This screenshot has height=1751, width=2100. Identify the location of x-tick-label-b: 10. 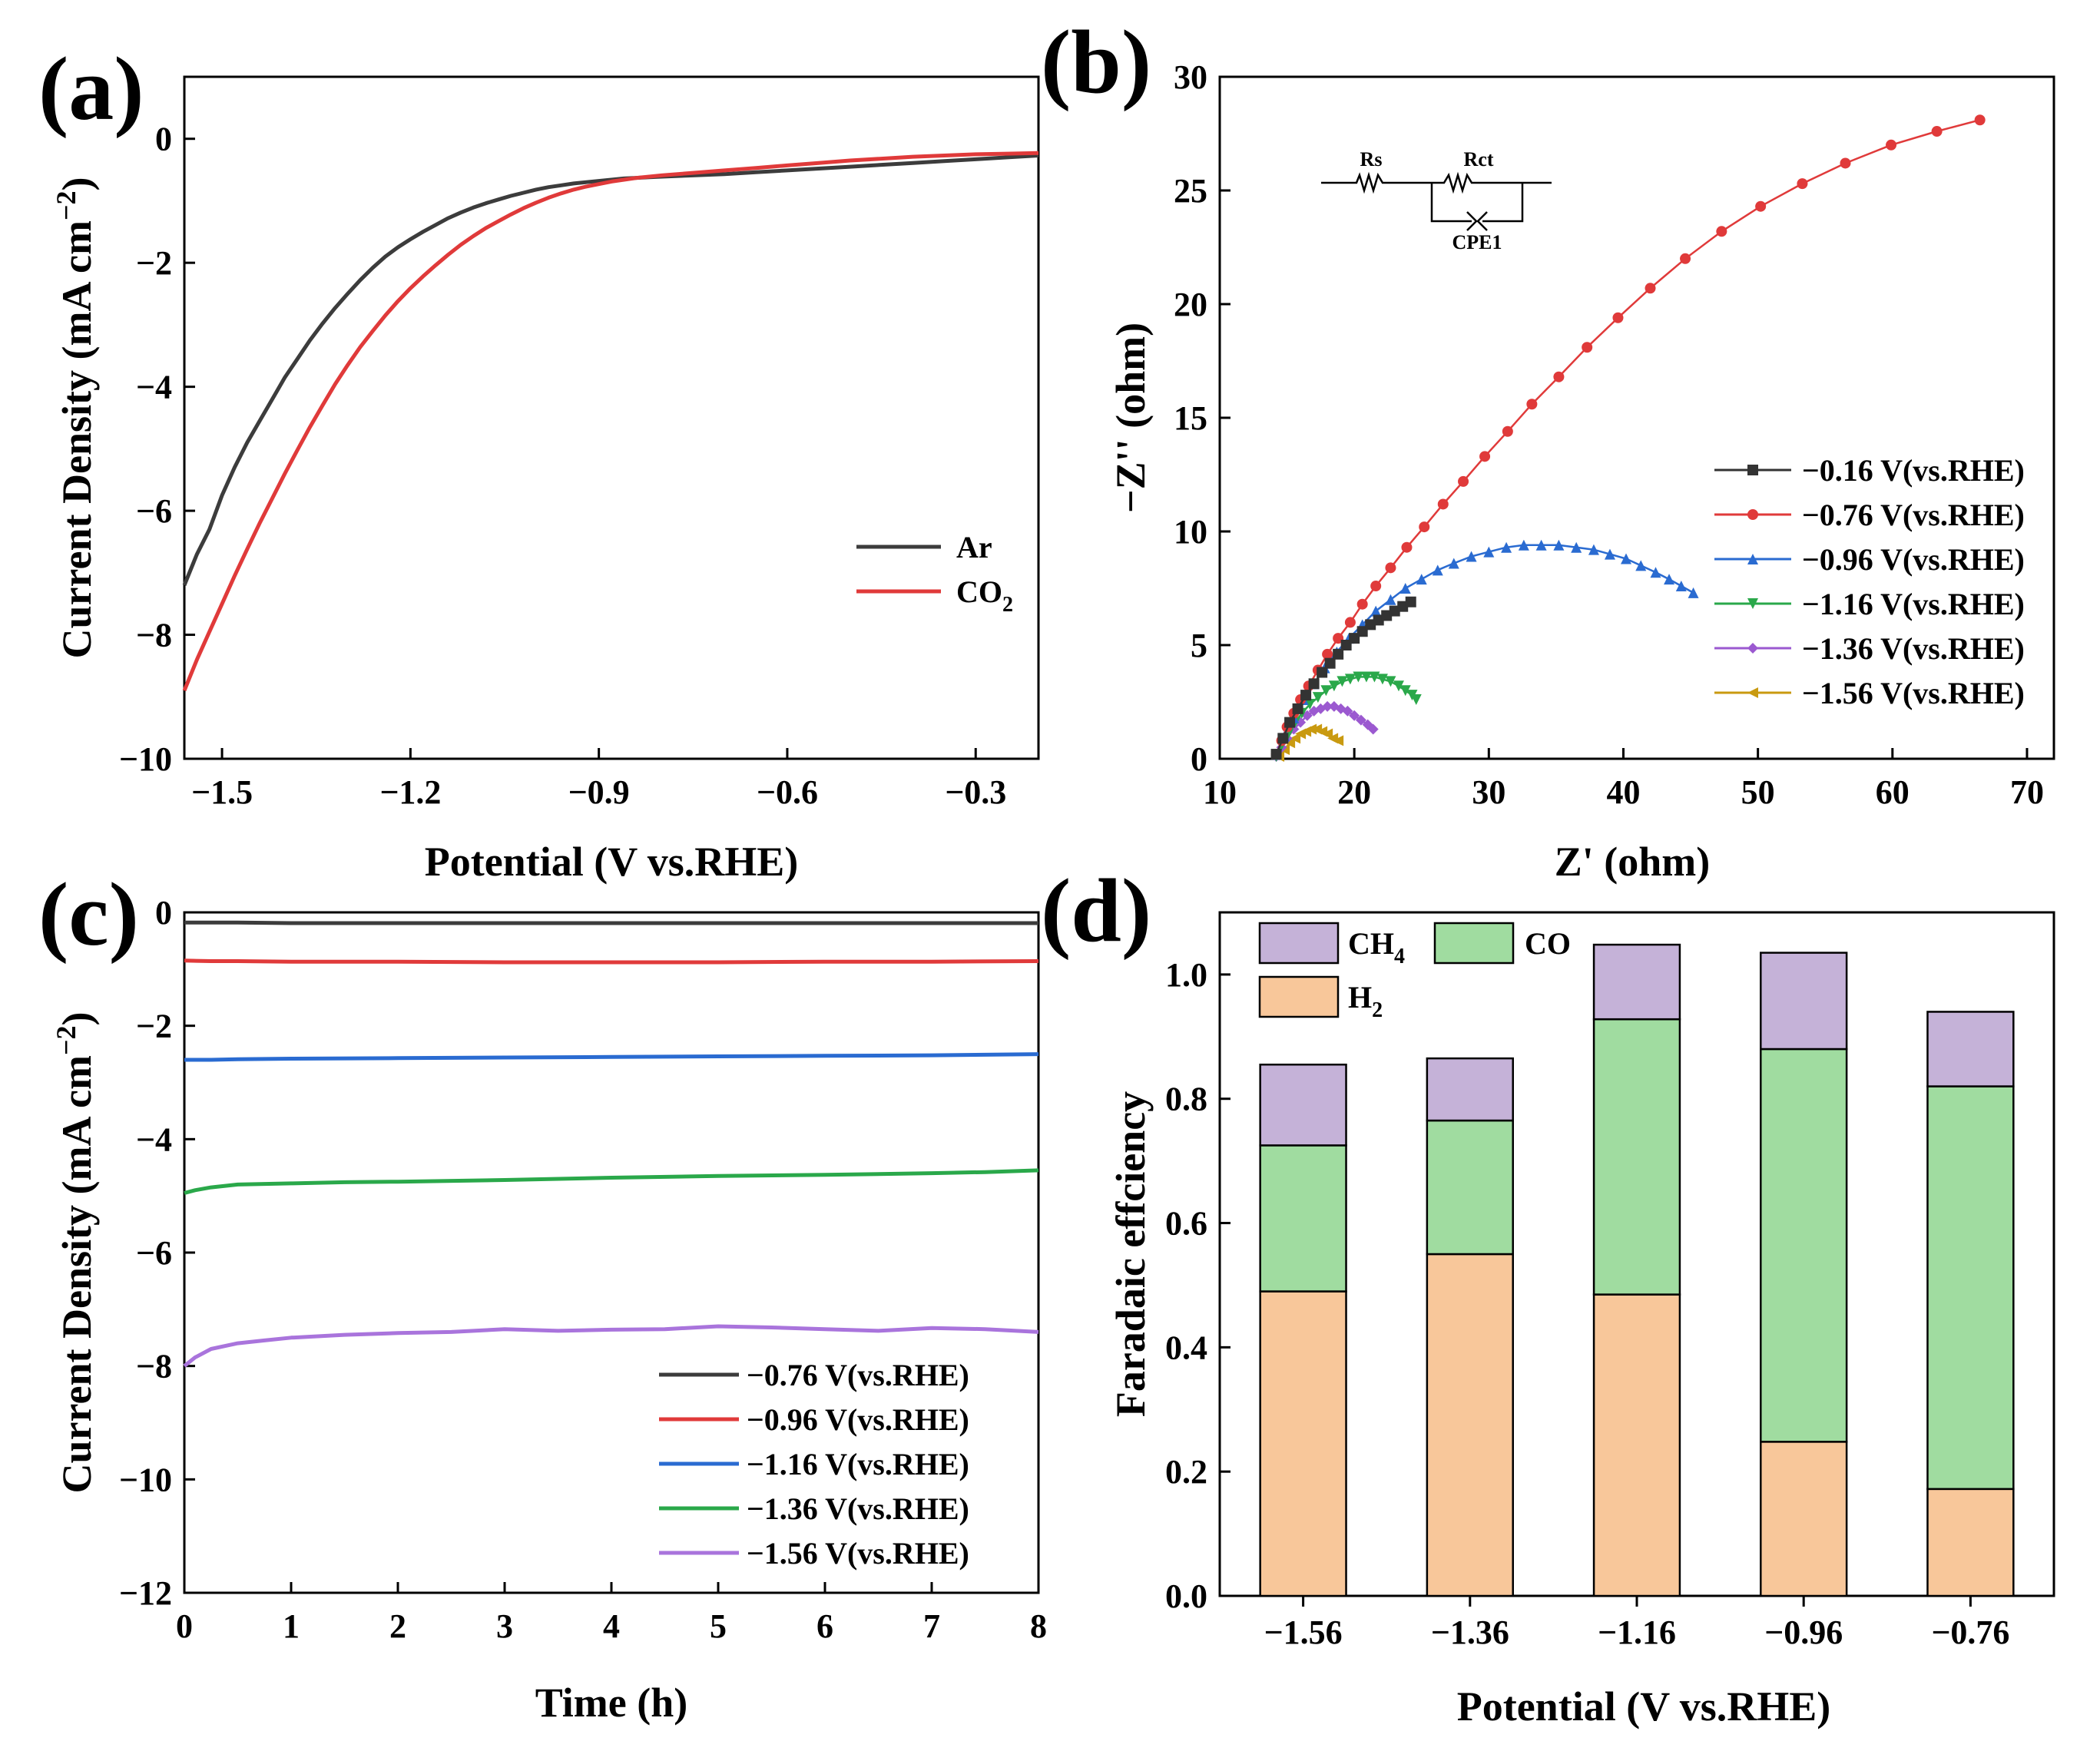
(1220, 792).